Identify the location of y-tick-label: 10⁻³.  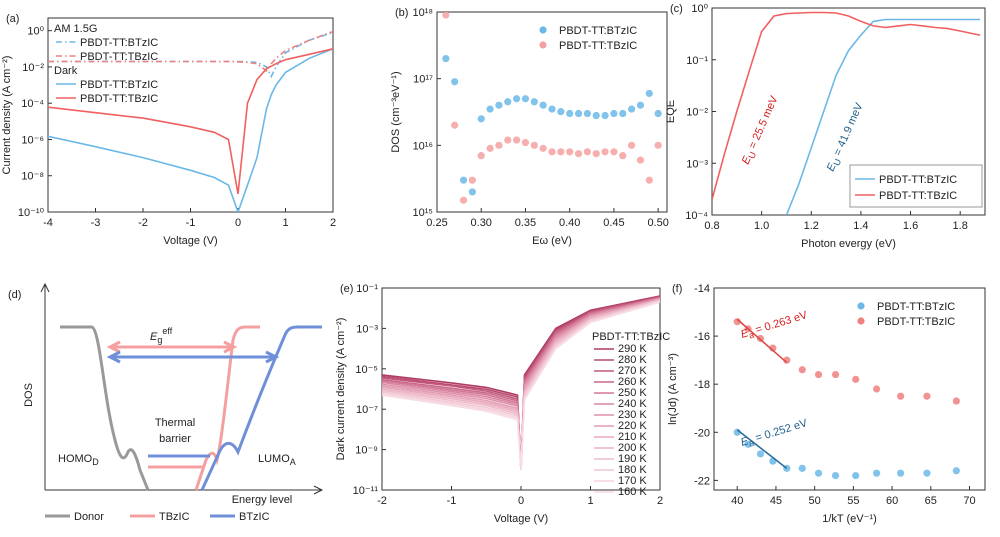
(697, 164).